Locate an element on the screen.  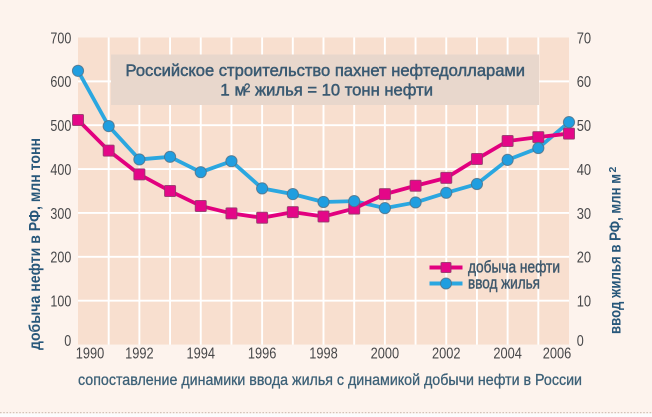
svg-text: 100 is located at coordinates (60, 302).